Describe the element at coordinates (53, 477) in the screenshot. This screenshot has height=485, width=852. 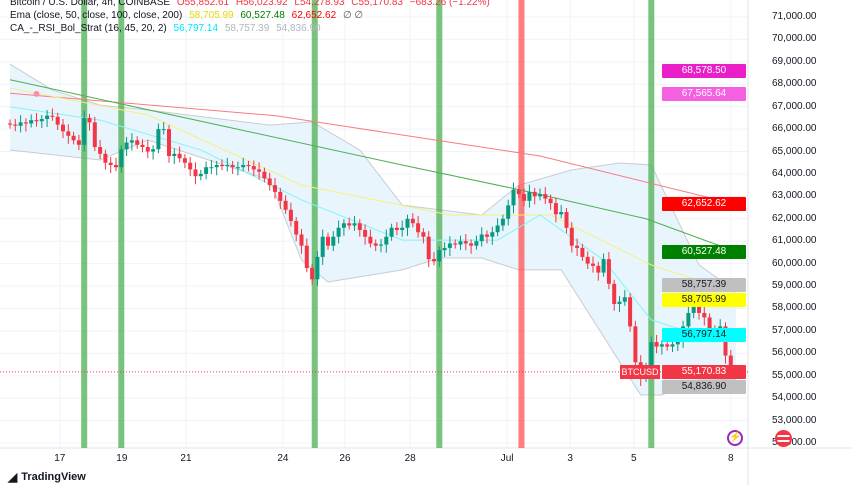
I see `brand-name: TradingView` at that location.